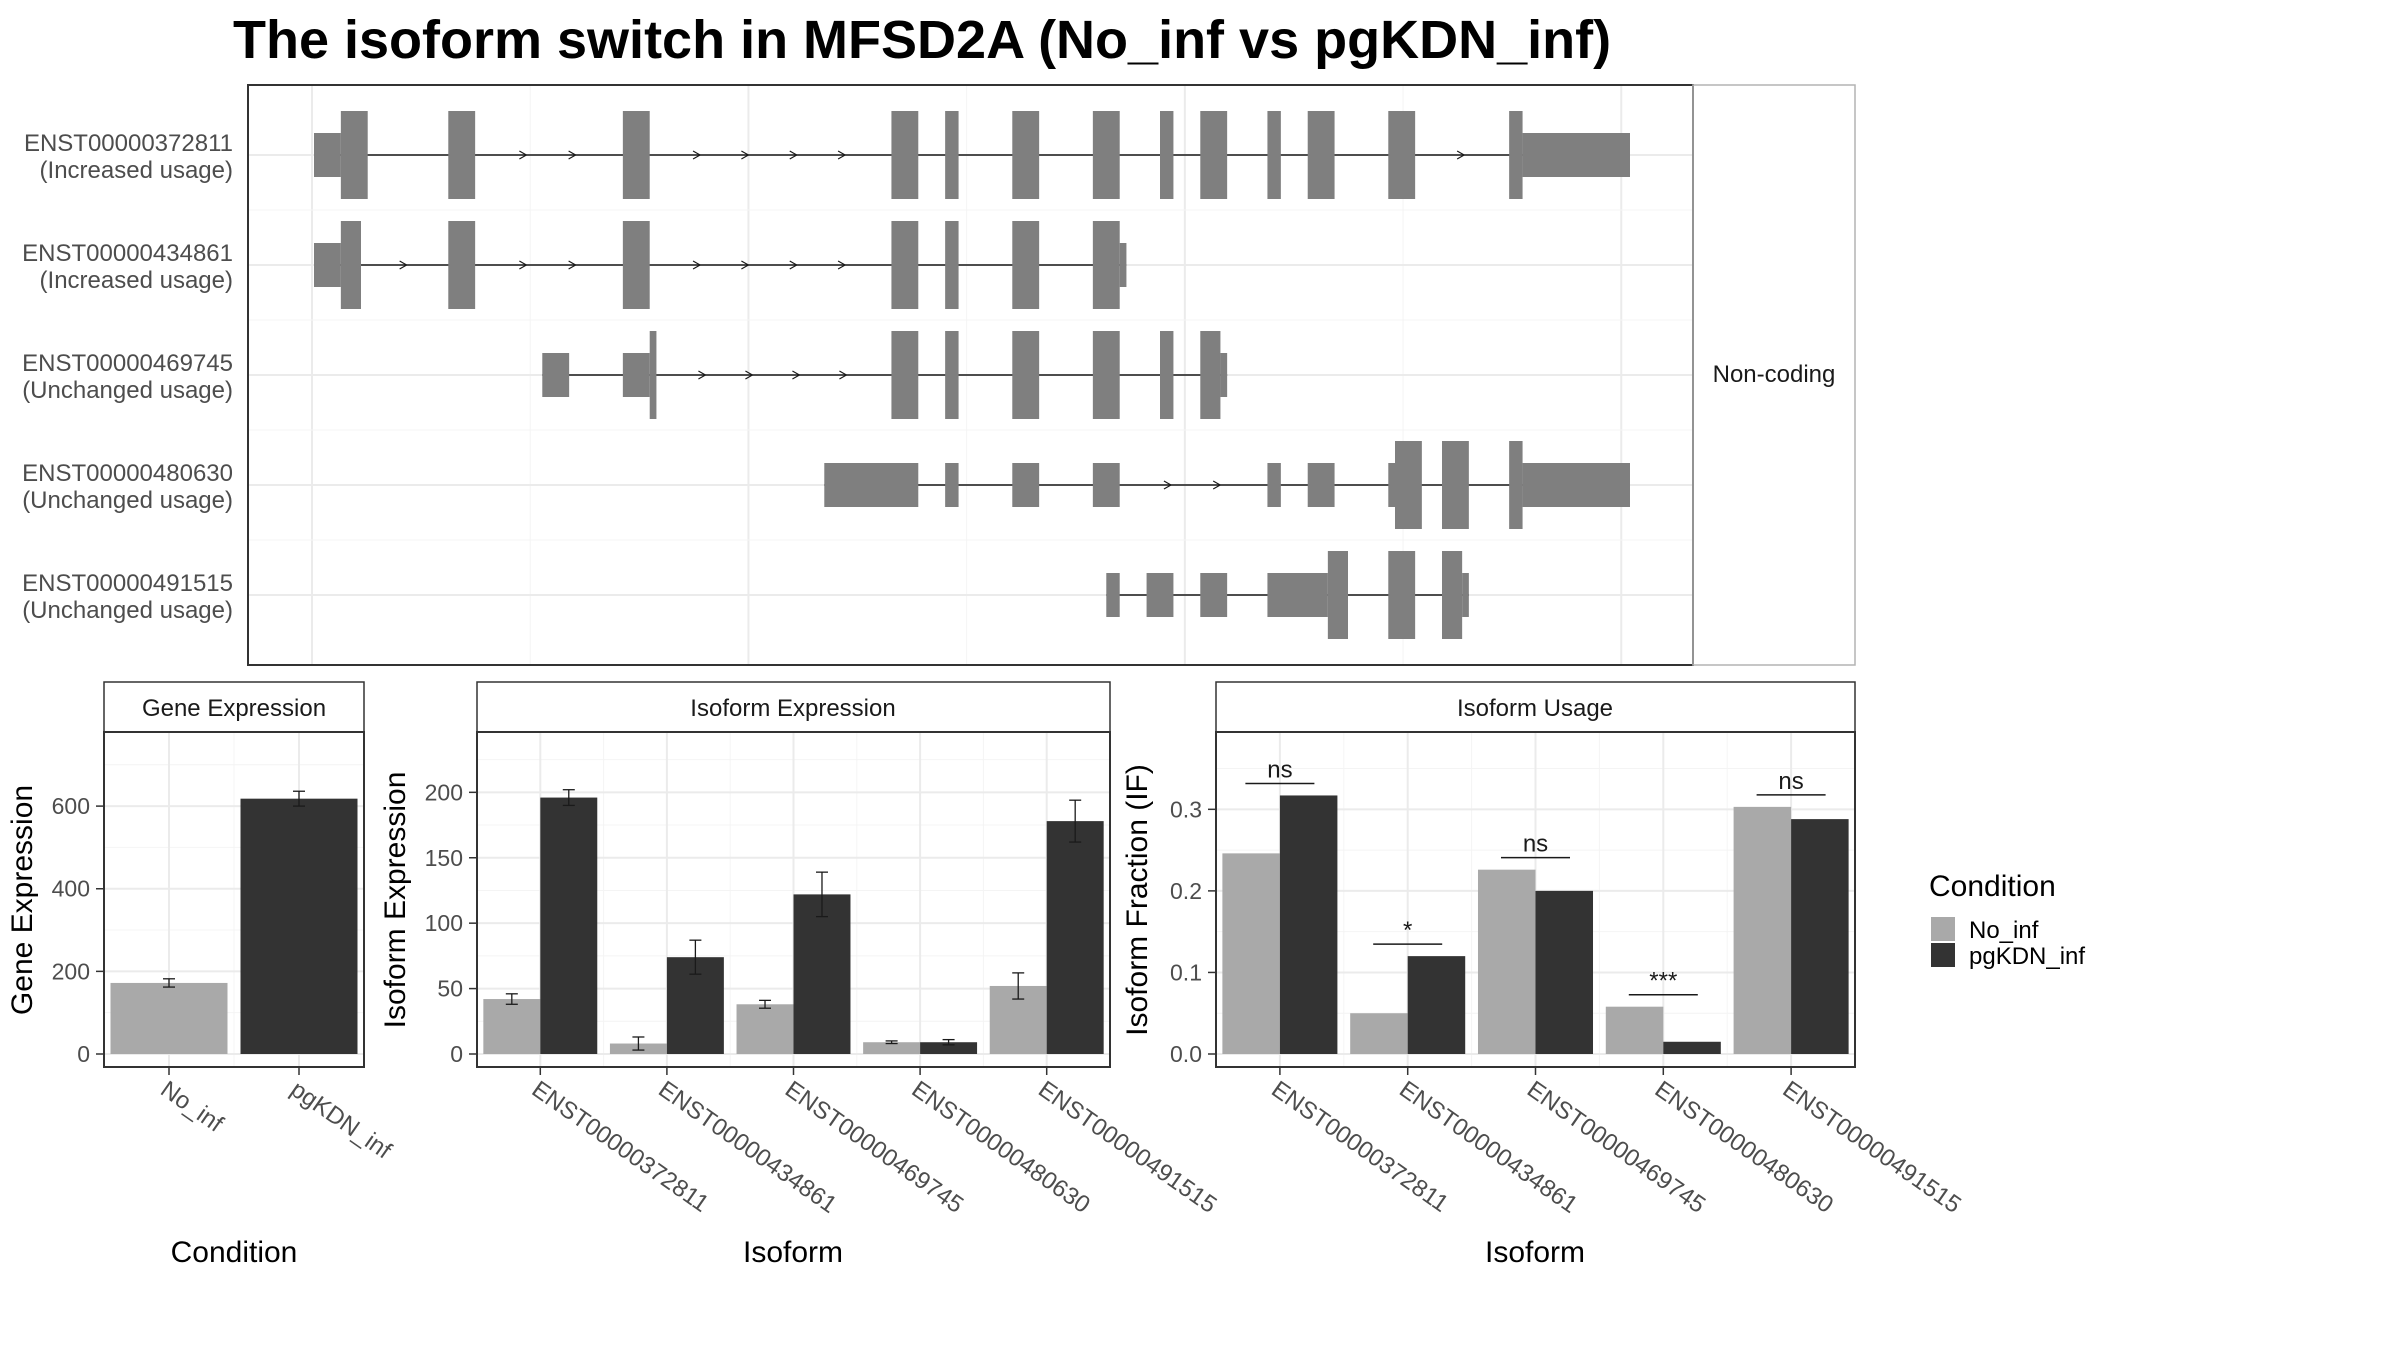 The image size is (2400, 1355). I want to click on isoform-usage-ylabel: Isoform Fraction (IF), so click(1137, 900).